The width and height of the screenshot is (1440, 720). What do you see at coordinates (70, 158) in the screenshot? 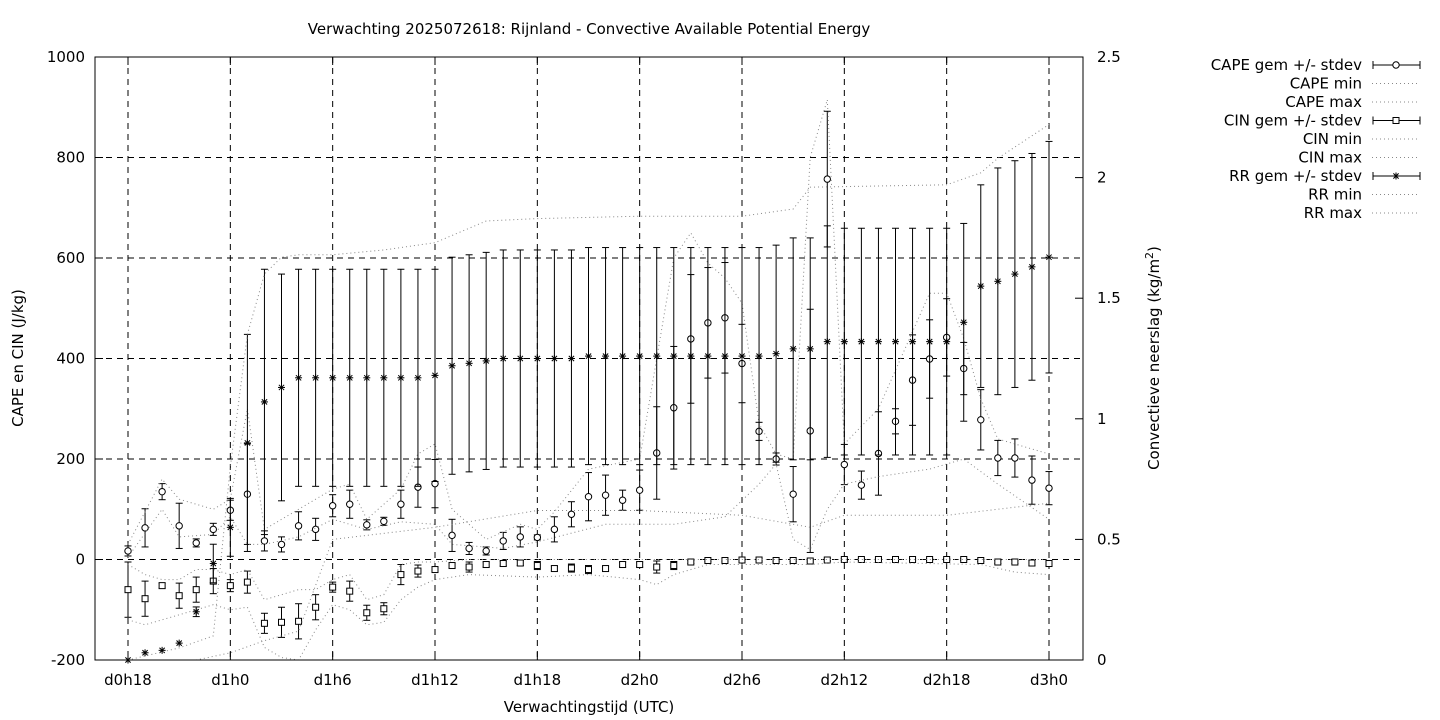
I see `y-tick-label: 800` at bounding box center [70, 158].